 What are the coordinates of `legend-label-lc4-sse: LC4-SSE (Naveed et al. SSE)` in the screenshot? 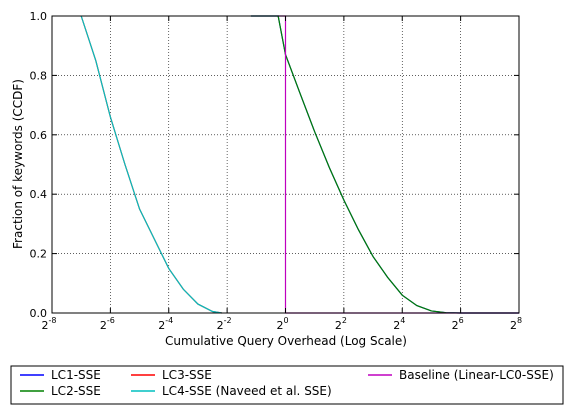 It's located at (247, 391).